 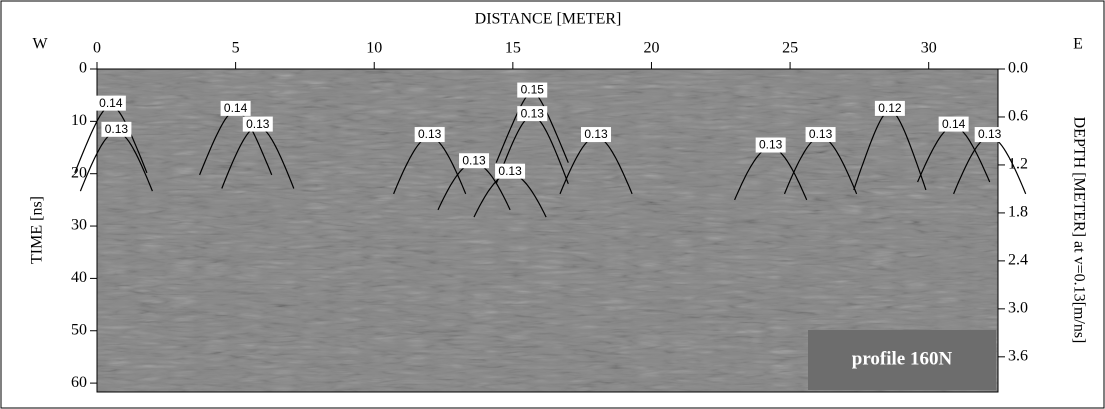 What do you see at coordinates (79, 120) in the screenshot?
I see `y-tick-label: 10` at bounding box center [79, 120].